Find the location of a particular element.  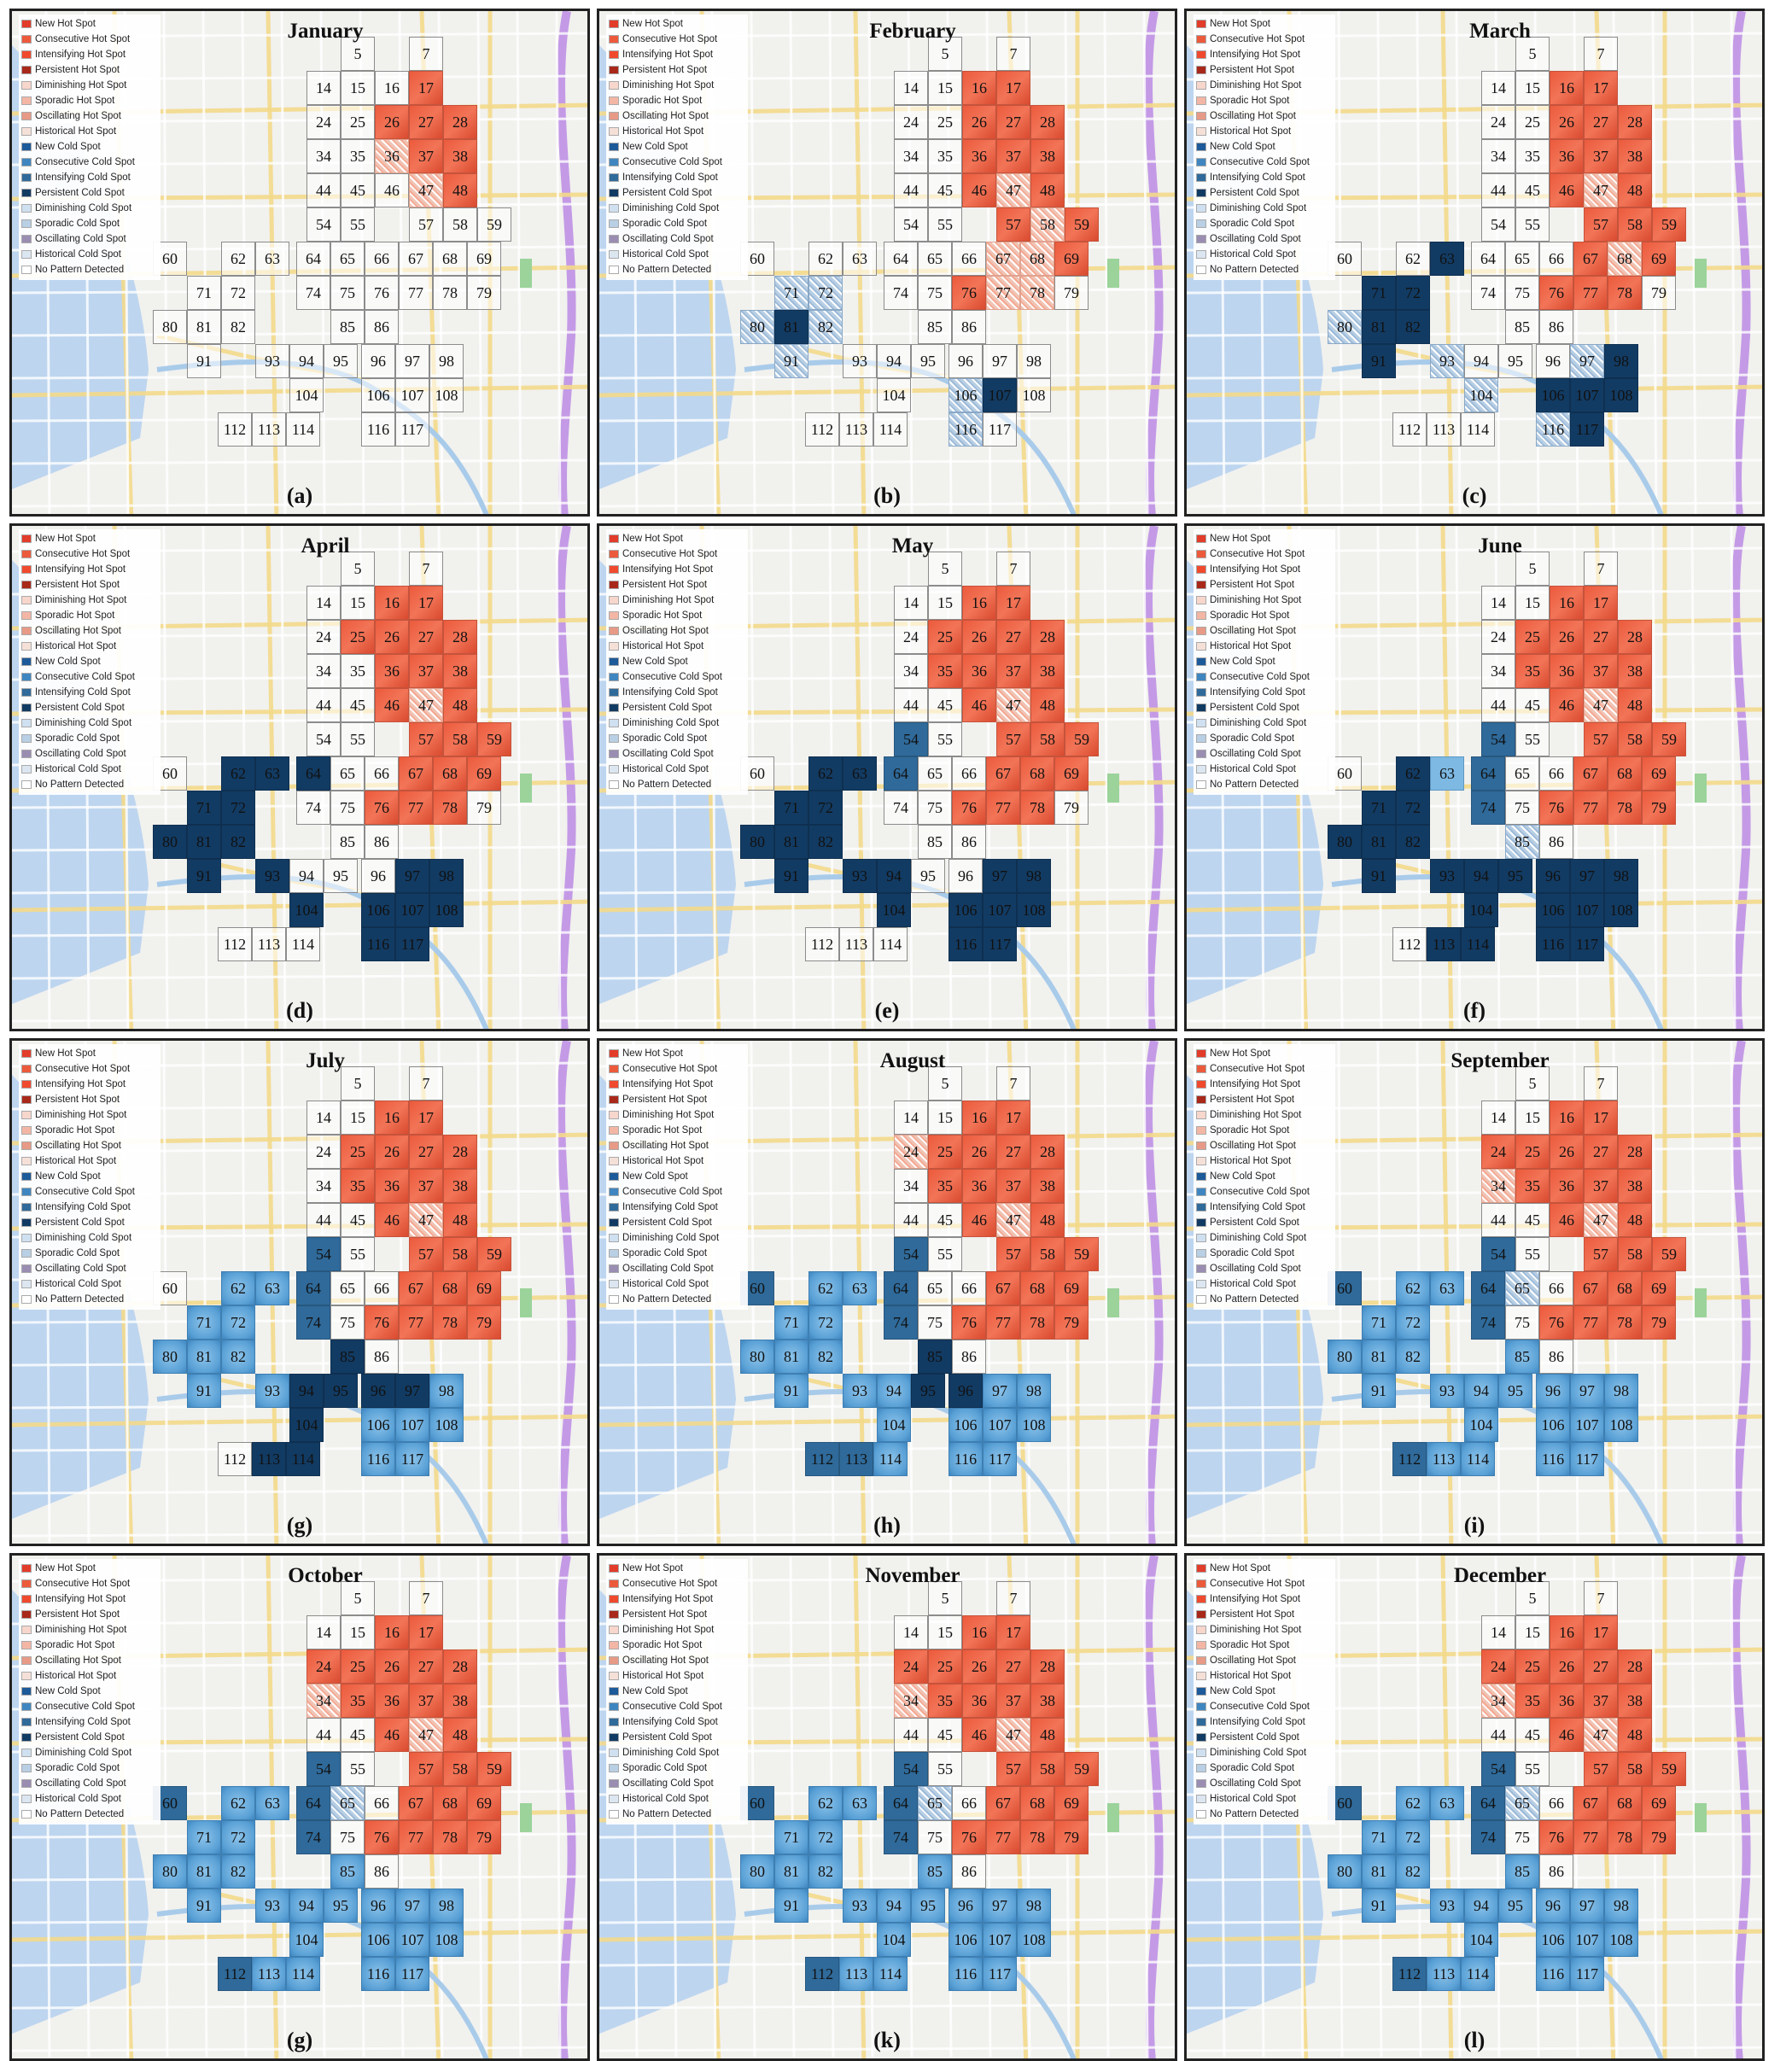

grid-cell: 55 is located at coordinates (1532, 1769).